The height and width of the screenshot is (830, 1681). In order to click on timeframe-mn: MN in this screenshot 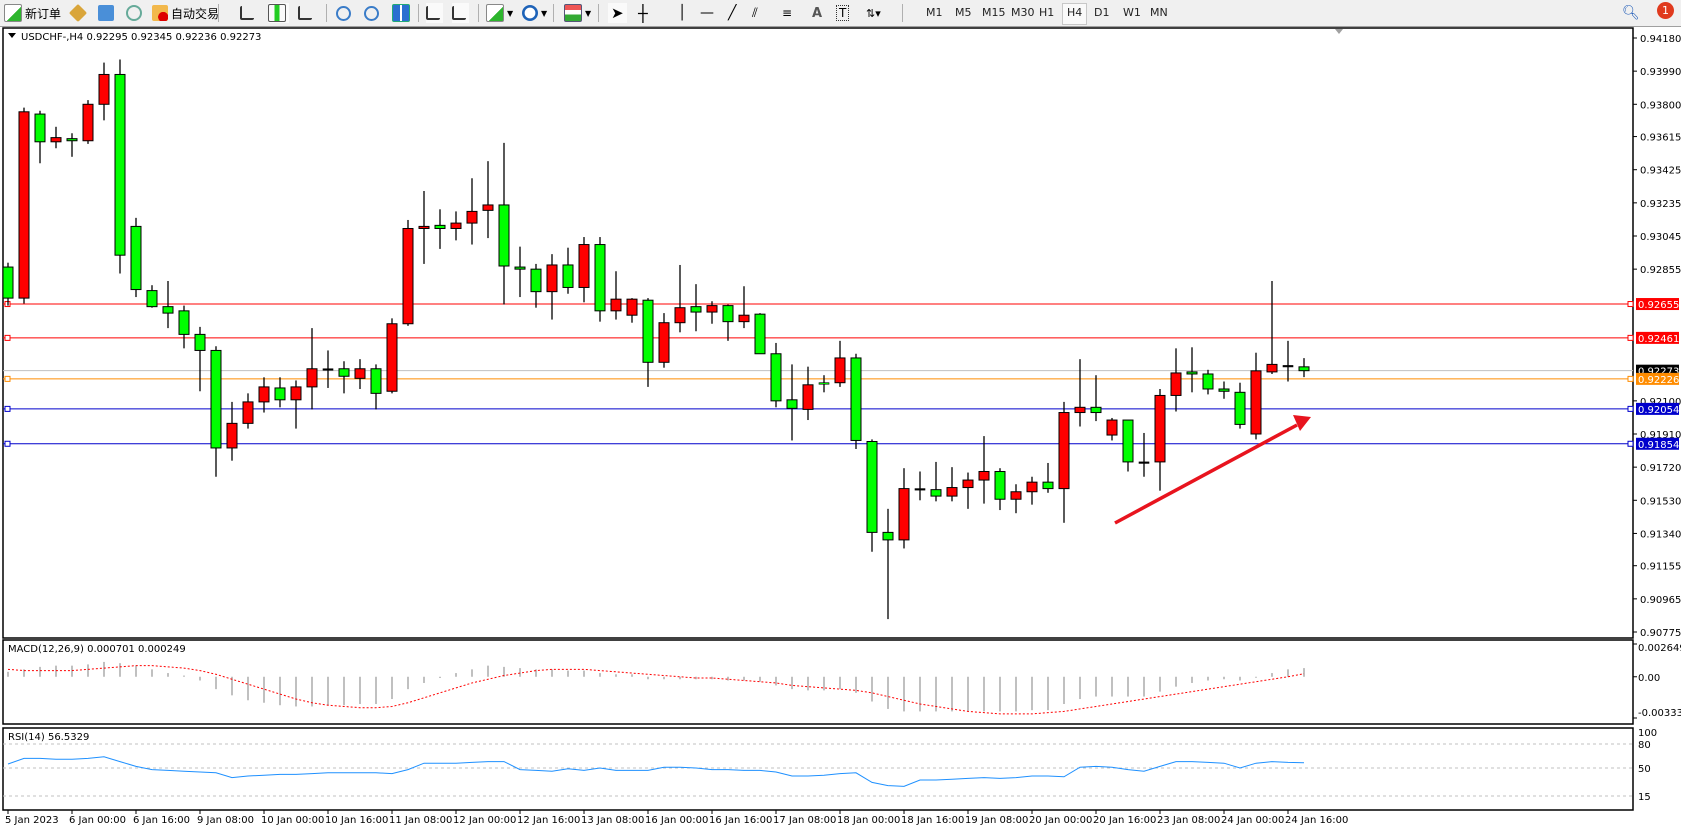, I will do `click(1159, 12)`.